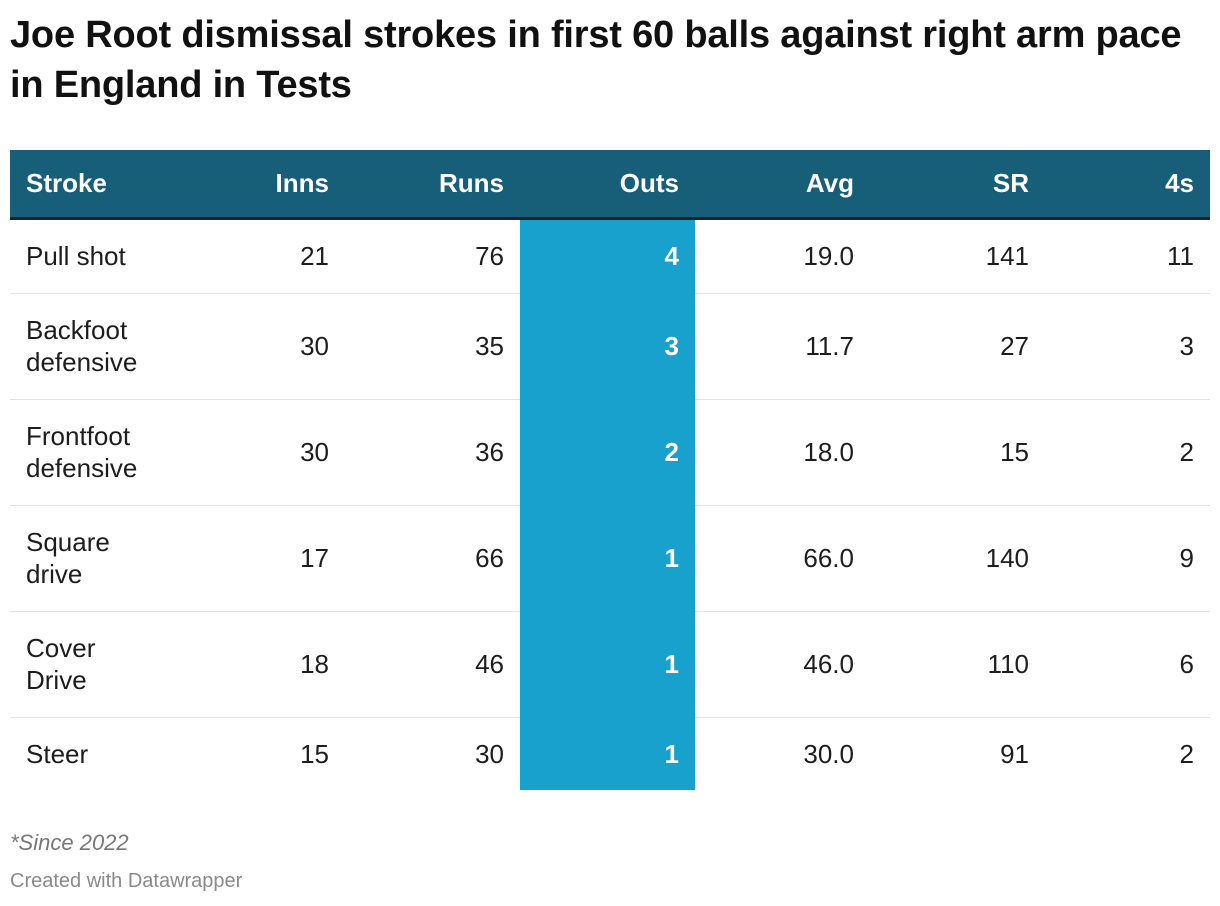 The height and width of the screenshot is (906, 1220). I want to click on cell-runs: 46, so click(432, 664).